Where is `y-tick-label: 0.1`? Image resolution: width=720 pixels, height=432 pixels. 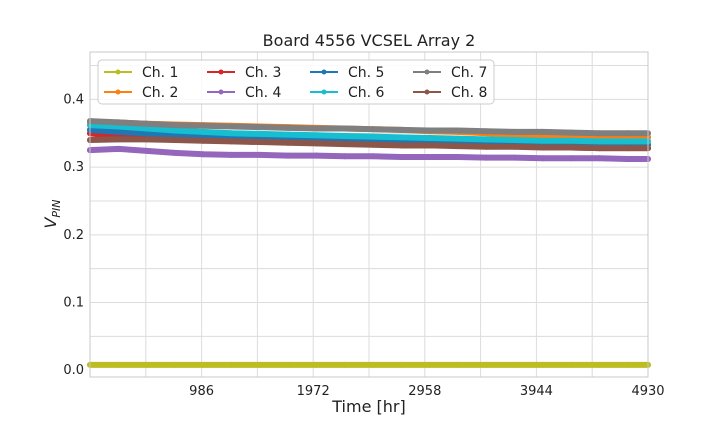
y-tick-label: 0.1 is located at coordinates (73, 303).